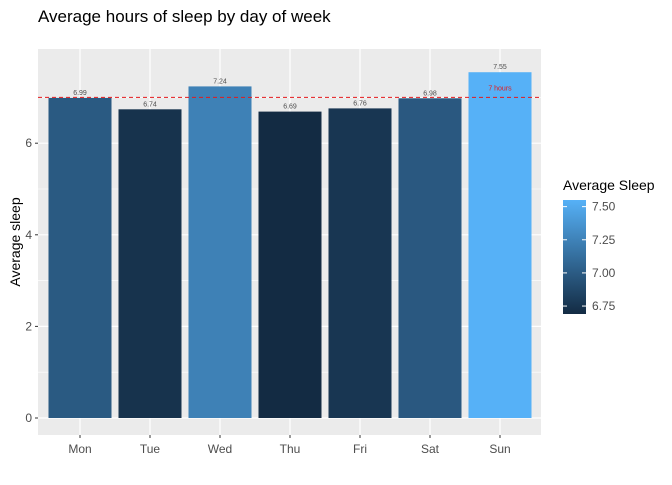 The height and width of the screenshot is (485, 672). I want to click on data-label: 6.74, so click(150, 104).